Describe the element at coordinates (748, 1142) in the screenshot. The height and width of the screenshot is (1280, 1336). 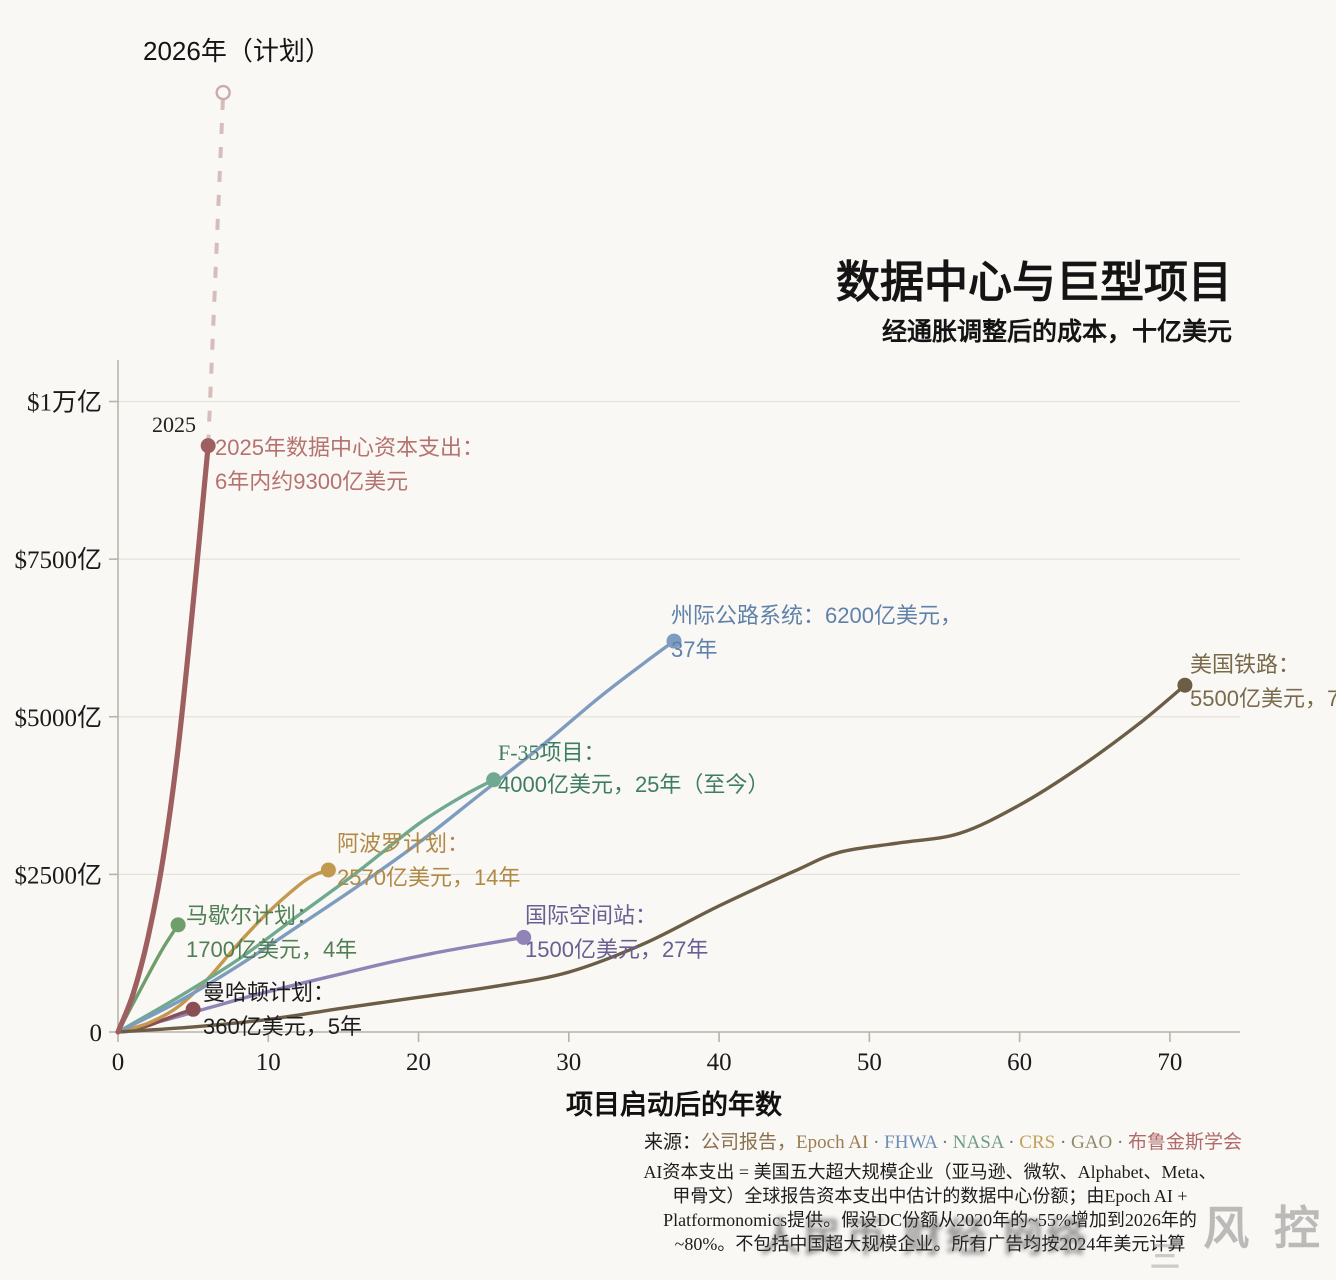
I see `source-item-0: 公司报告，` at that location.